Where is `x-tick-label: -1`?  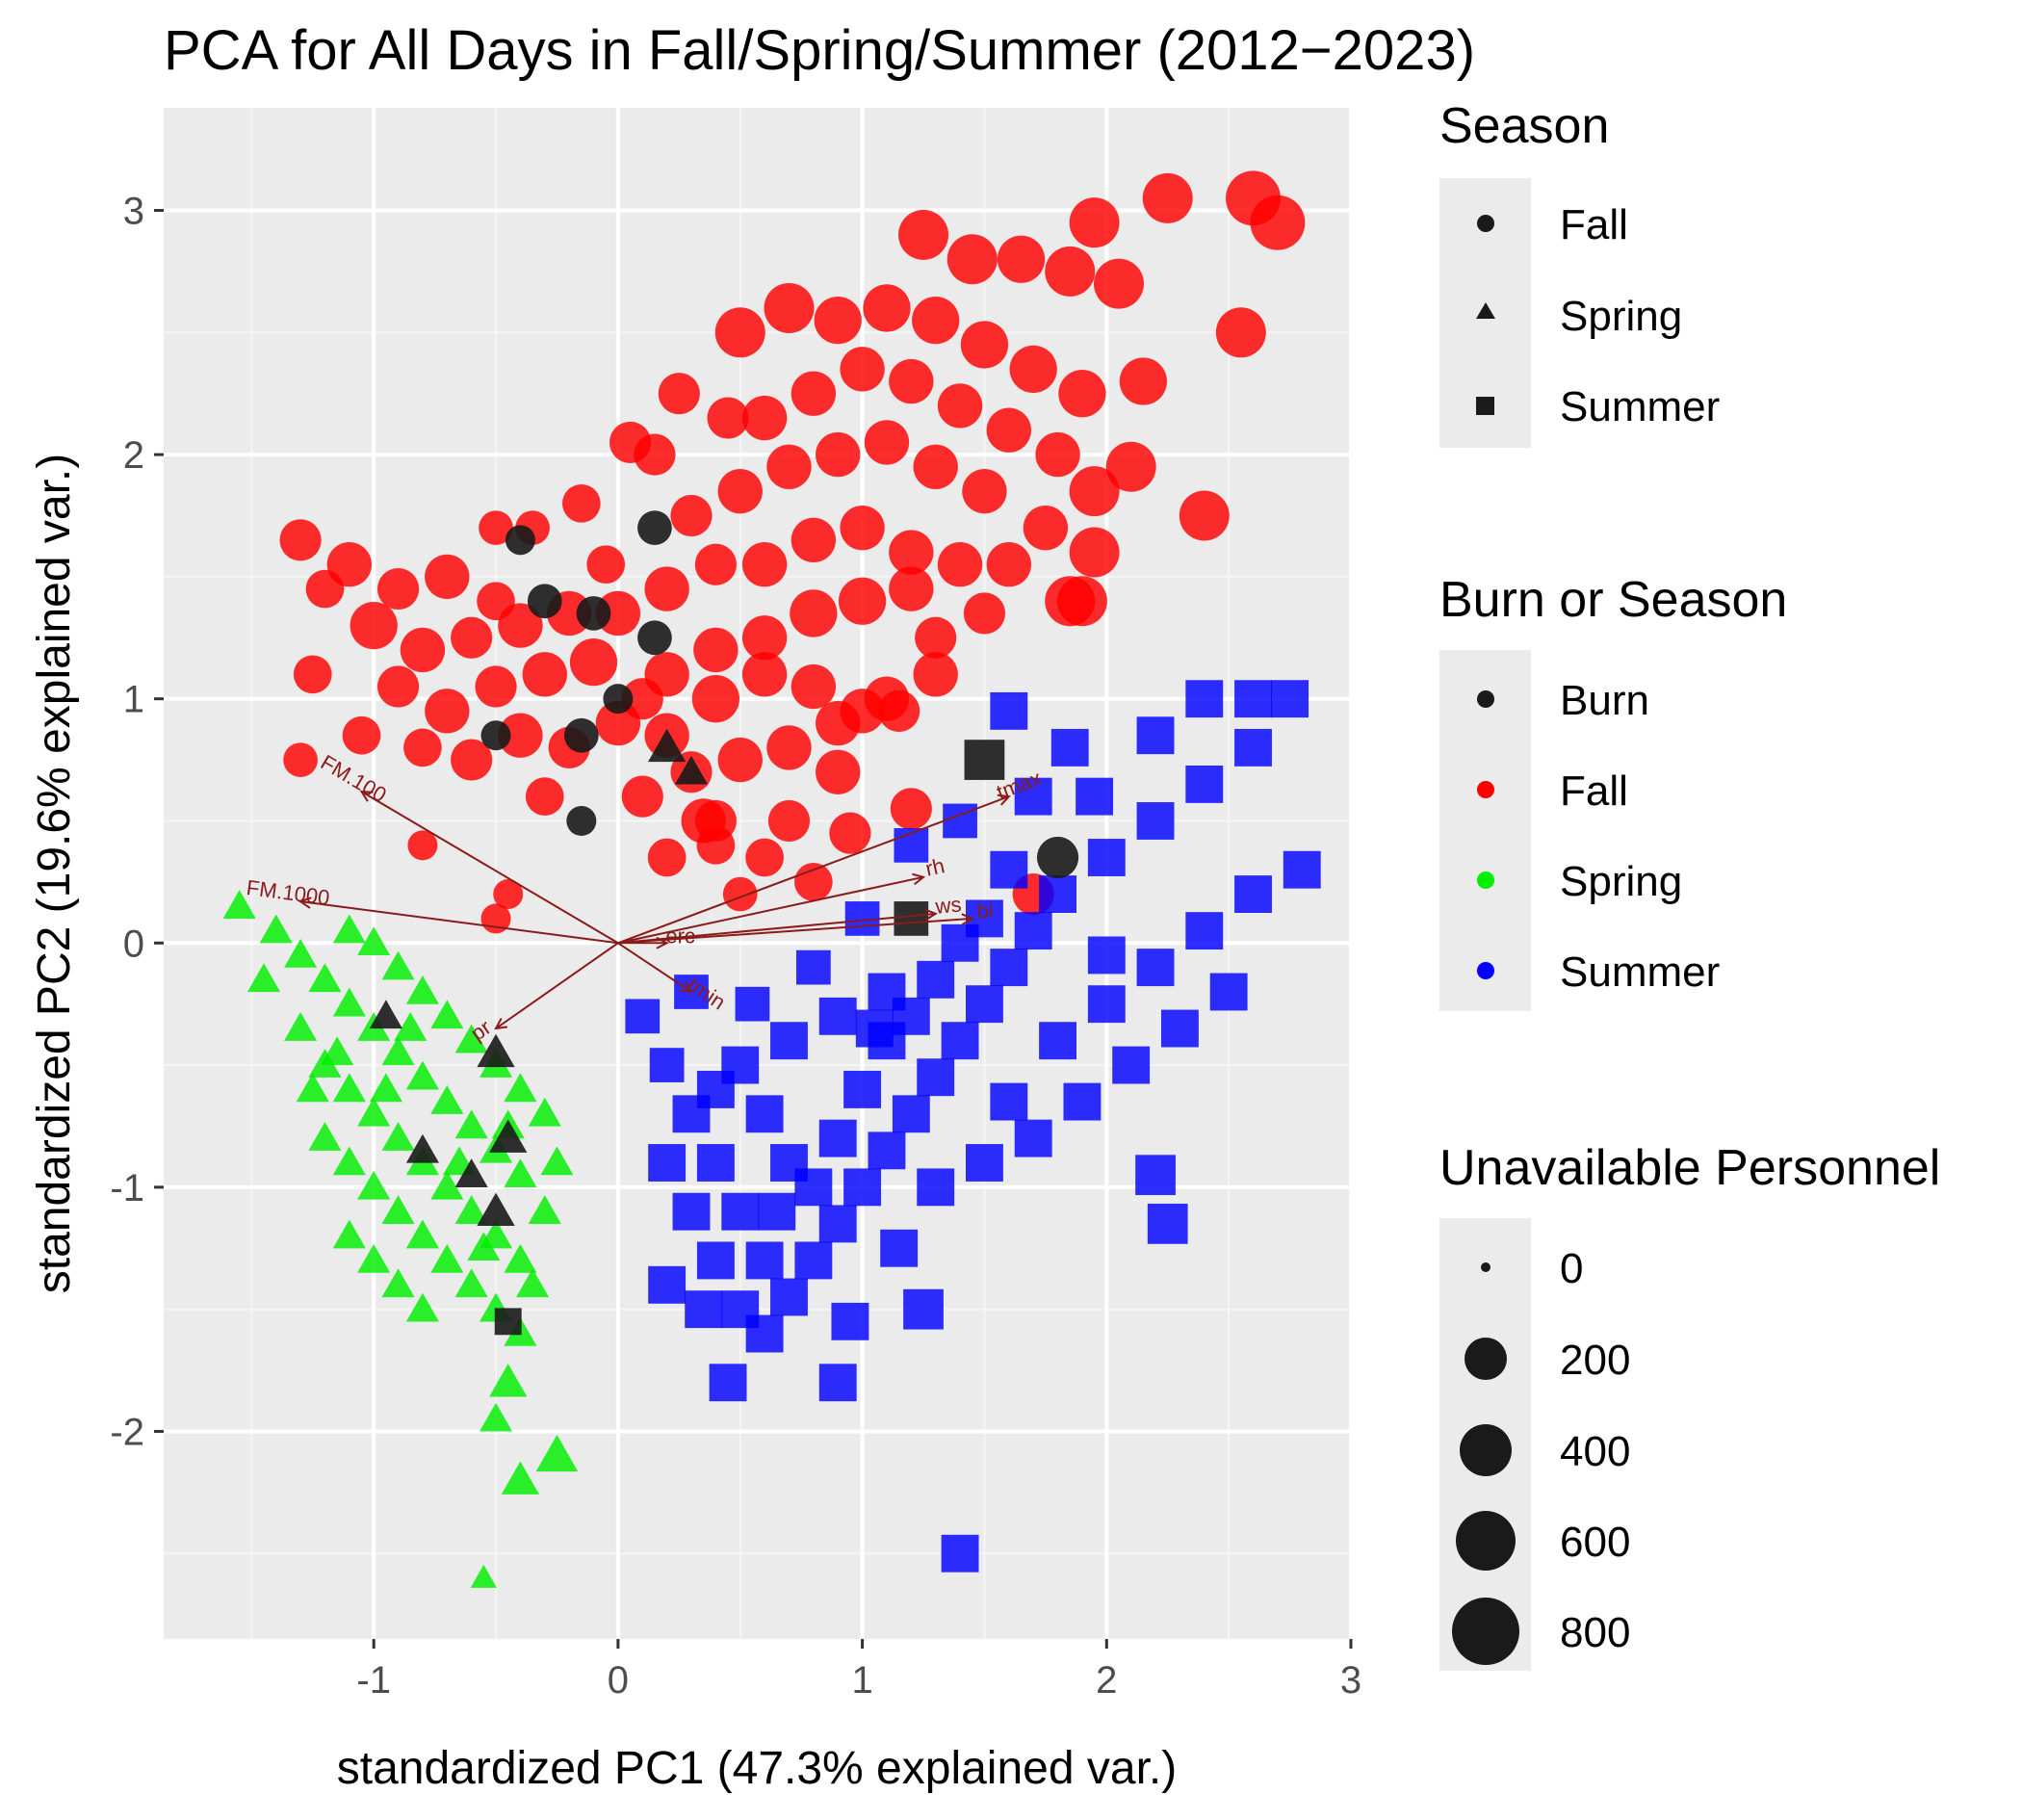
x-tick-label: -1 is located at coordinates (373, 1680).